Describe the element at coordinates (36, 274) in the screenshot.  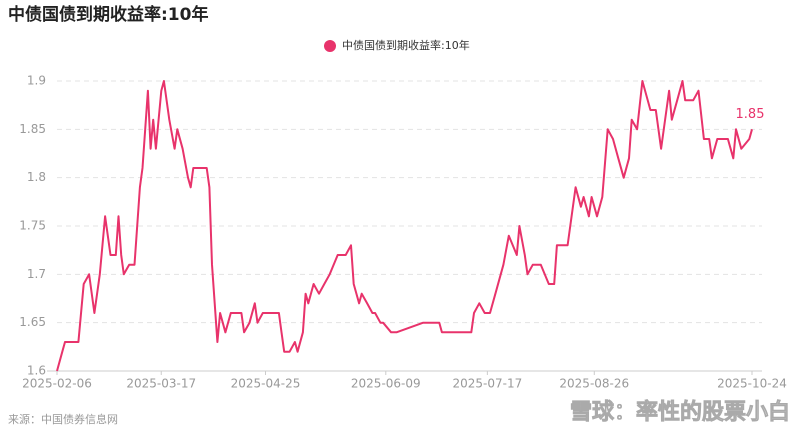
I see `y-tick-label: 1.7` at that location.